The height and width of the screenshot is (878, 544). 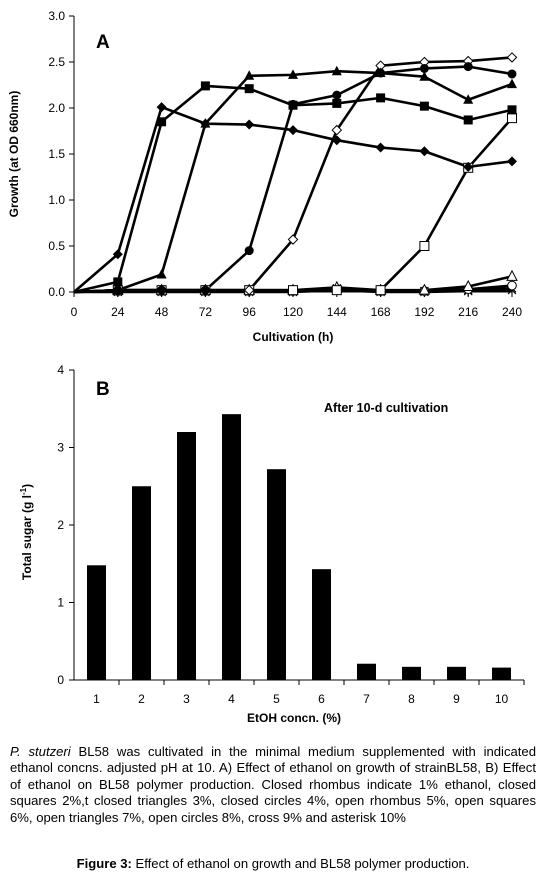 What do you see at coordinates (386, 408) in the screenshot?
I see `chart-annotation: After 10-d cultivation` at bounding box center [386, 408].